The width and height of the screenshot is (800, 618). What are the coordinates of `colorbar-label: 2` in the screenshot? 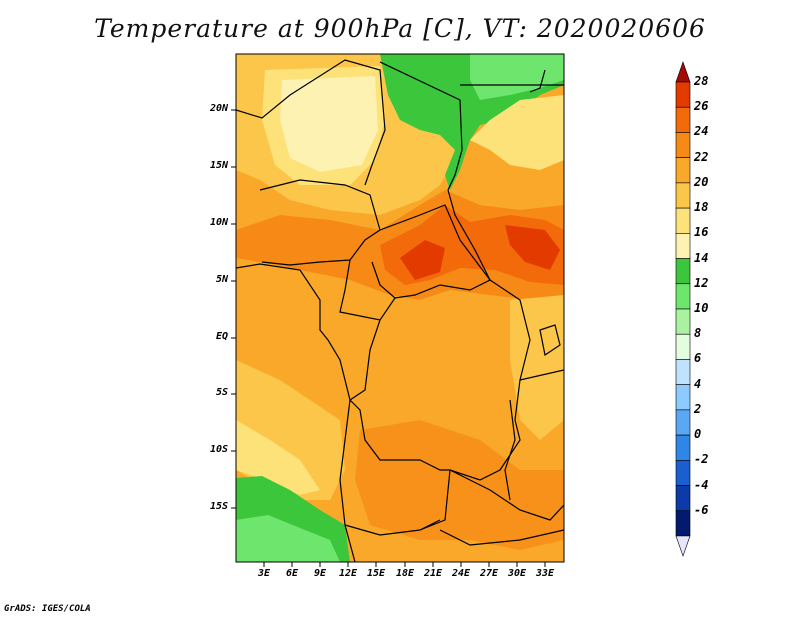 It's located at (698, 408).